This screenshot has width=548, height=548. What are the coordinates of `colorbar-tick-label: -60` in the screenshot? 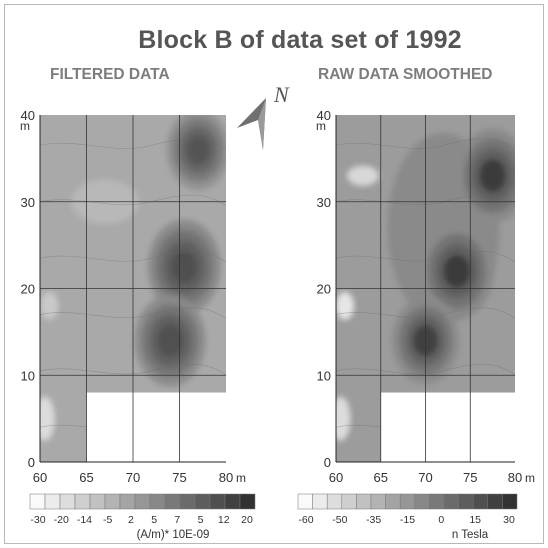 It's located at (305, 520).